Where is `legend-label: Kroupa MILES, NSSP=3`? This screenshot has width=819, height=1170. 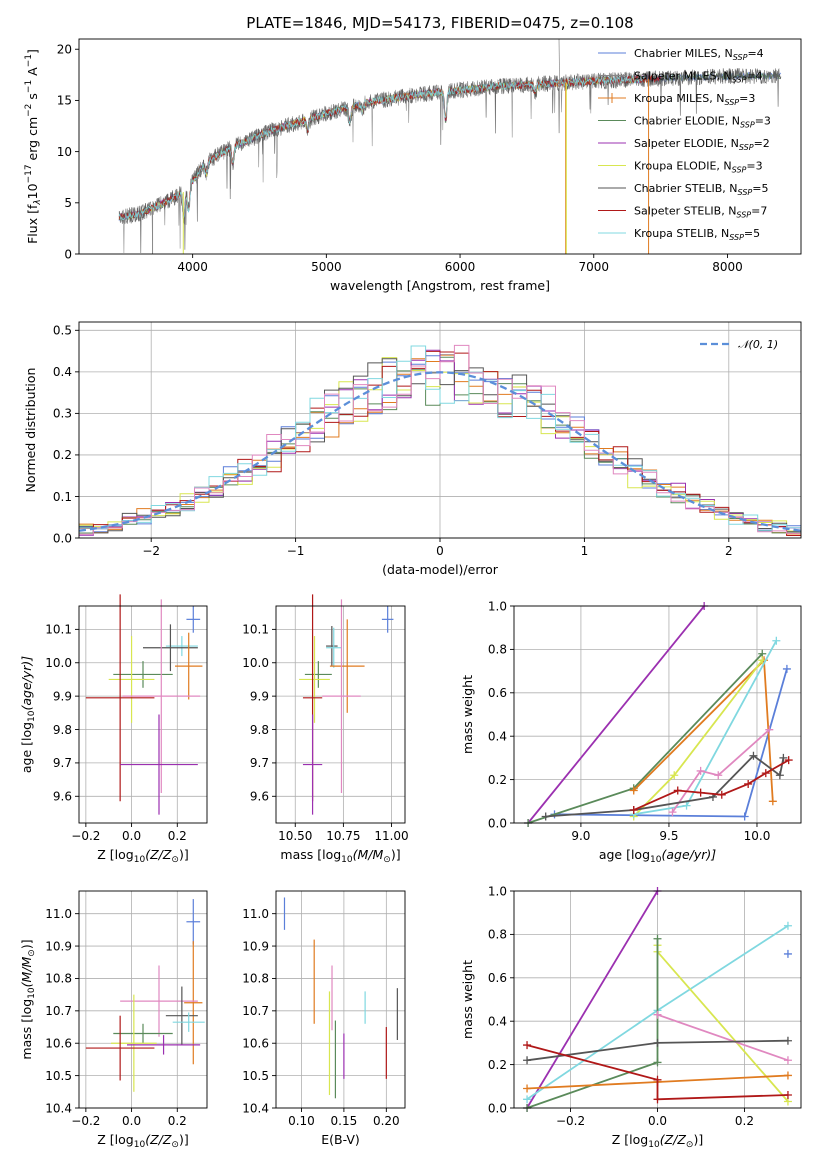
legend-label: Kroupa MILES, NSSP=3 is located at coordinates (694, 99).